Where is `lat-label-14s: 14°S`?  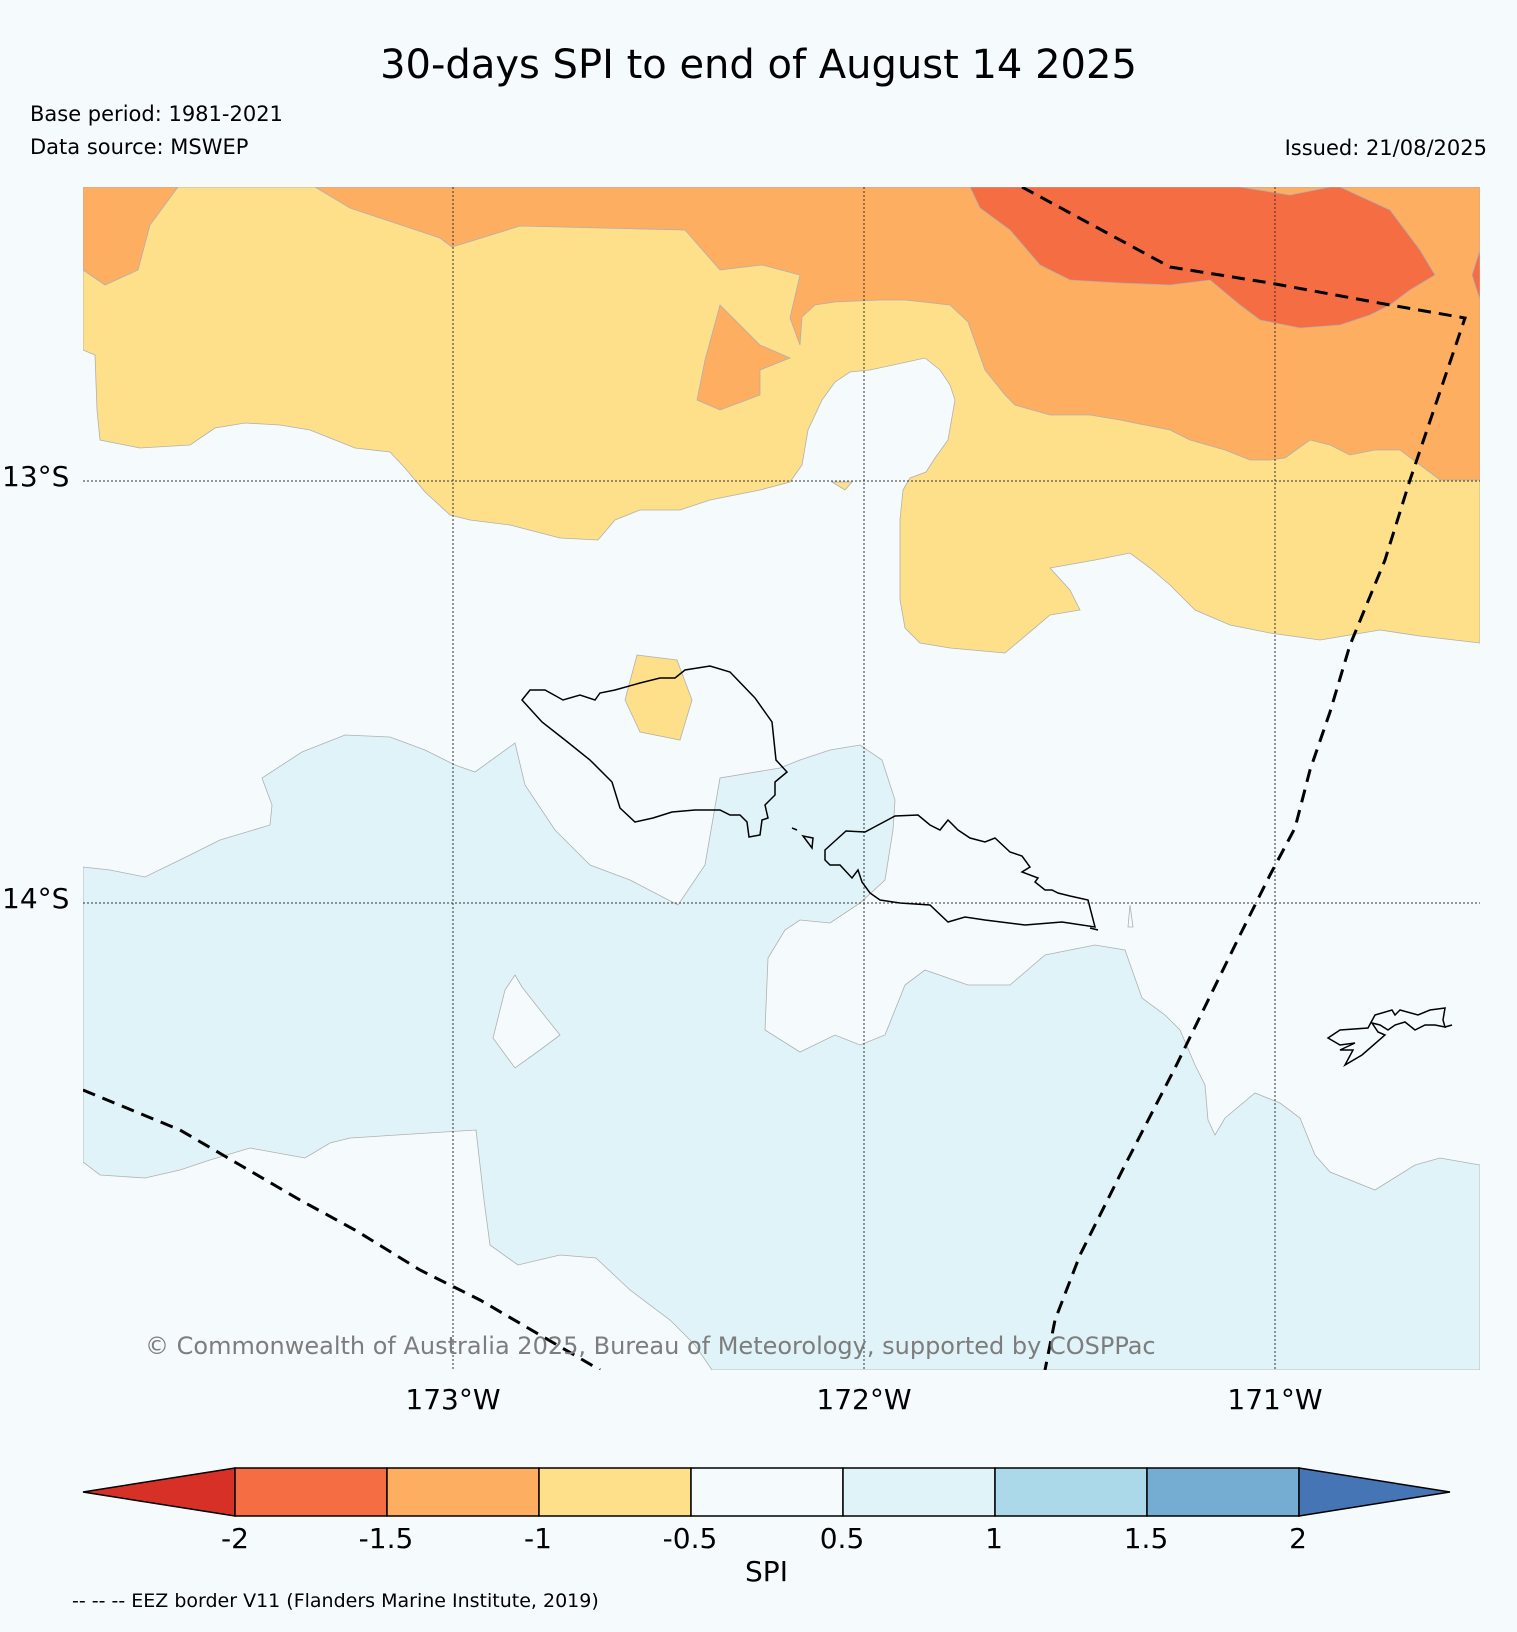 lat-label-14s: 14°S is located at coordinates (36, 898).